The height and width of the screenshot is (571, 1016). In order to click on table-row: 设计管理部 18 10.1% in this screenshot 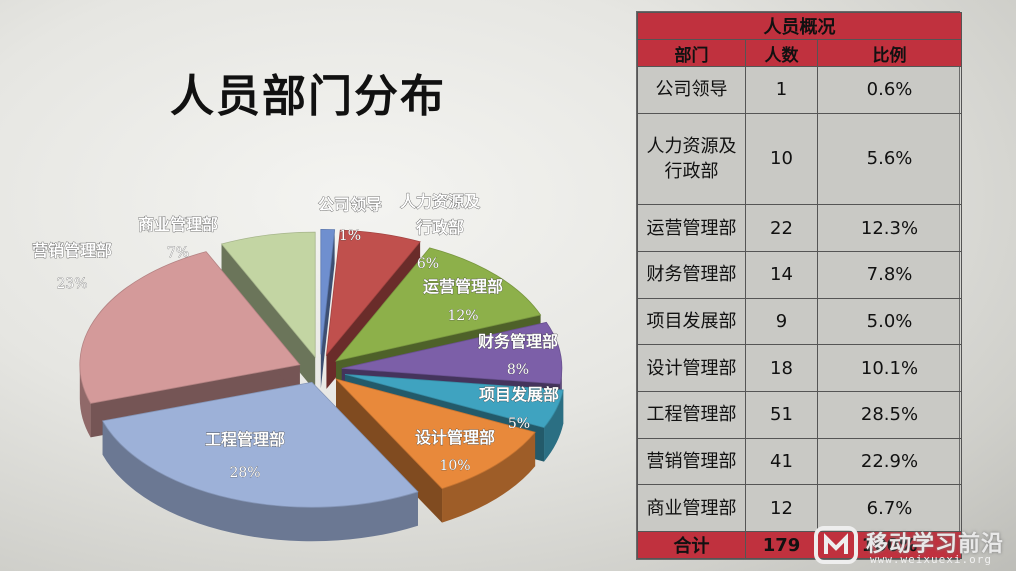, I will do `click(800, 368)`.